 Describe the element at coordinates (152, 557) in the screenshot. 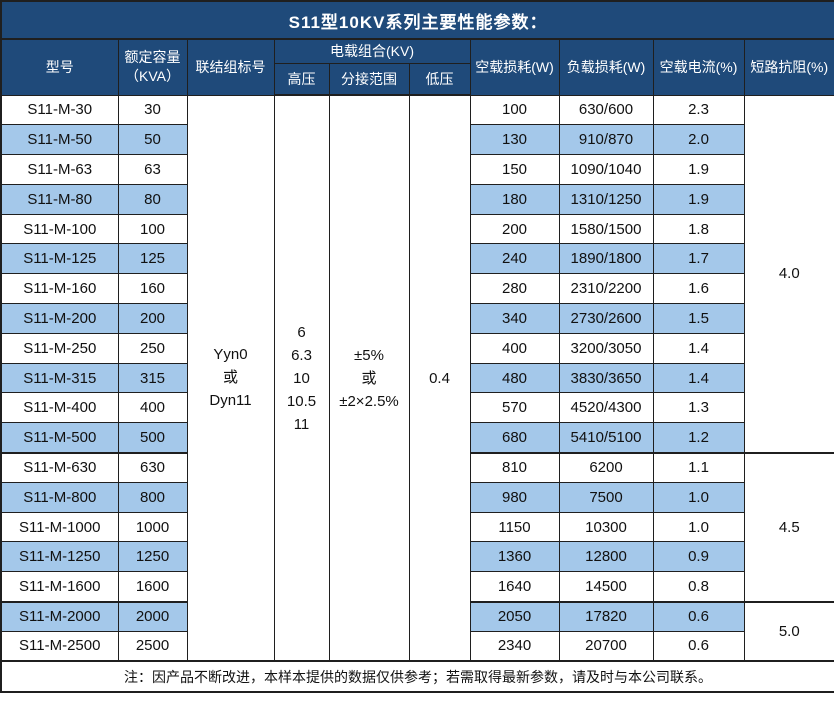

I see `capacity-cell: 1250` at that location.